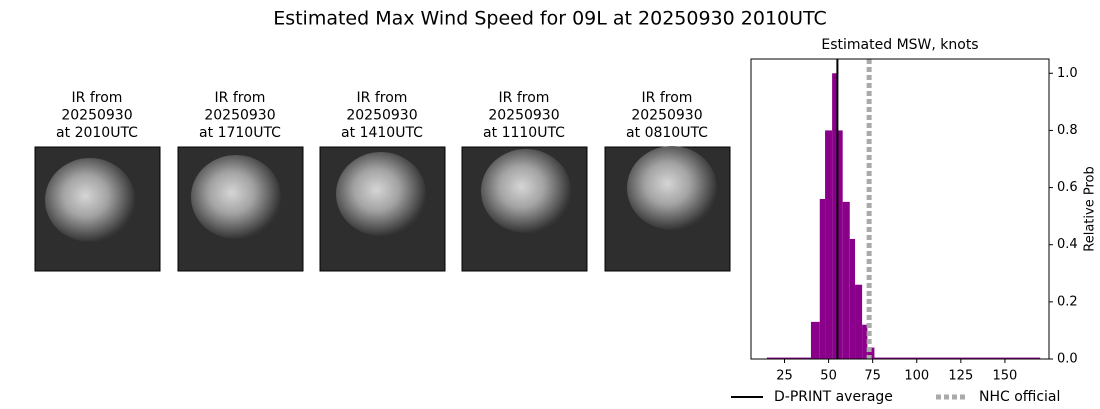 Image resolution: width=1100 pixels, height=409 pixels. What do you see at coordinates (1067, 244) in the screenshot?
I see `y-tick-label: 0.4` at bounding box center [1067, 244].